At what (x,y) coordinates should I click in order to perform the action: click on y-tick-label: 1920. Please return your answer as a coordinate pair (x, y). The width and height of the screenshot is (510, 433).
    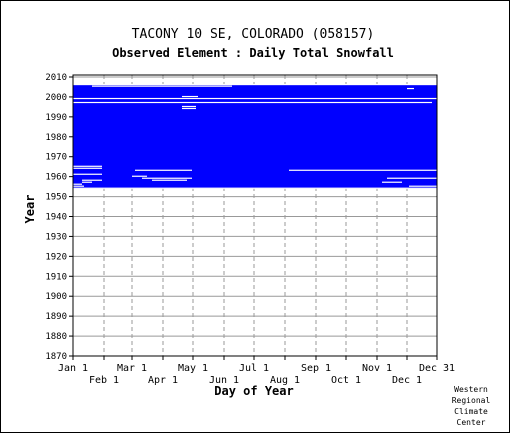
    Looking at the image, I should click on (56, 257).